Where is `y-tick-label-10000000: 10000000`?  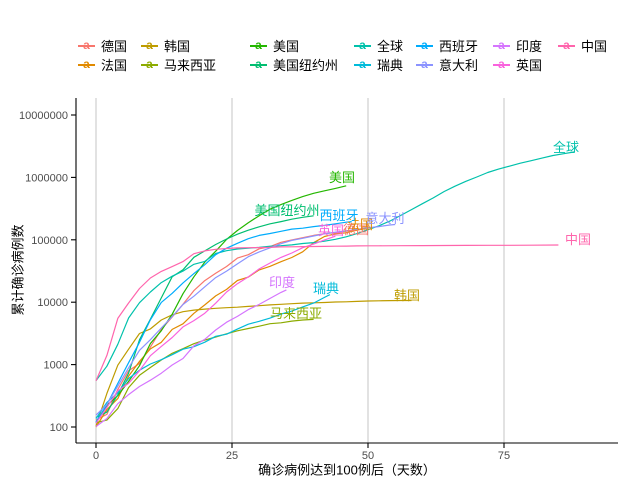 y-tick-label-10000000: 10000000 is located at coordinates (43, 116).